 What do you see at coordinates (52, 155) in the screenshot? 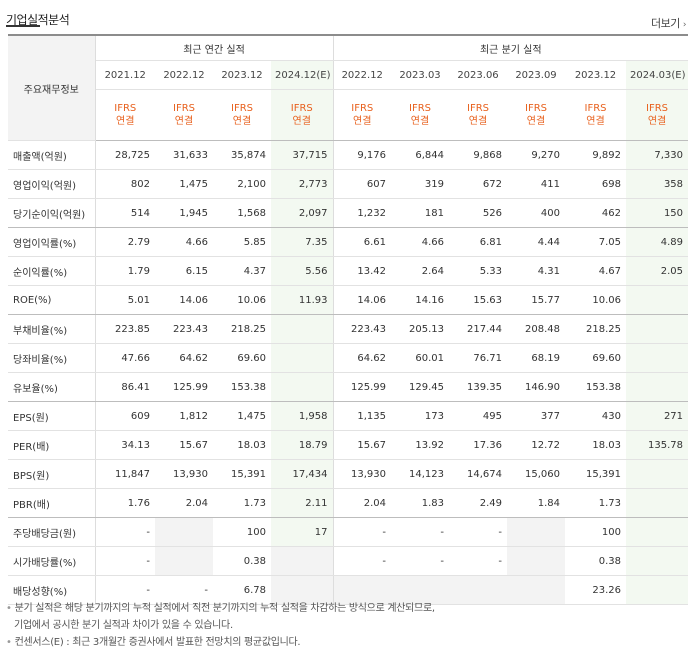
I see `row-label: 매출액(억원)` at bounding box center [52, 155].